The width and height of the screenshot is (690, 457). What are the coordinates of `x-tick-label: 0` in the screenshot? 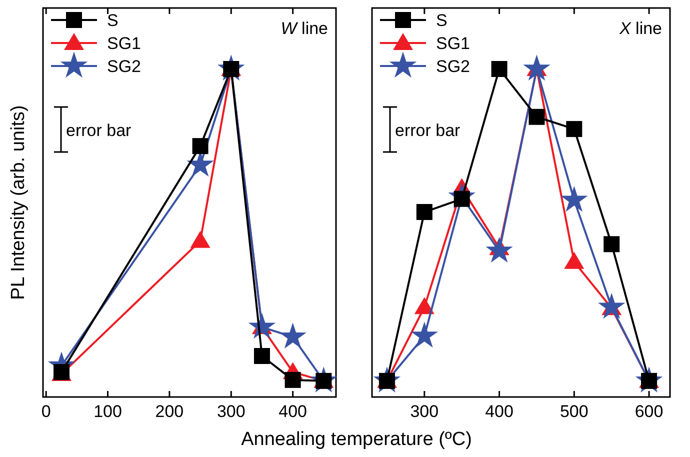 It's located at (46, 411).